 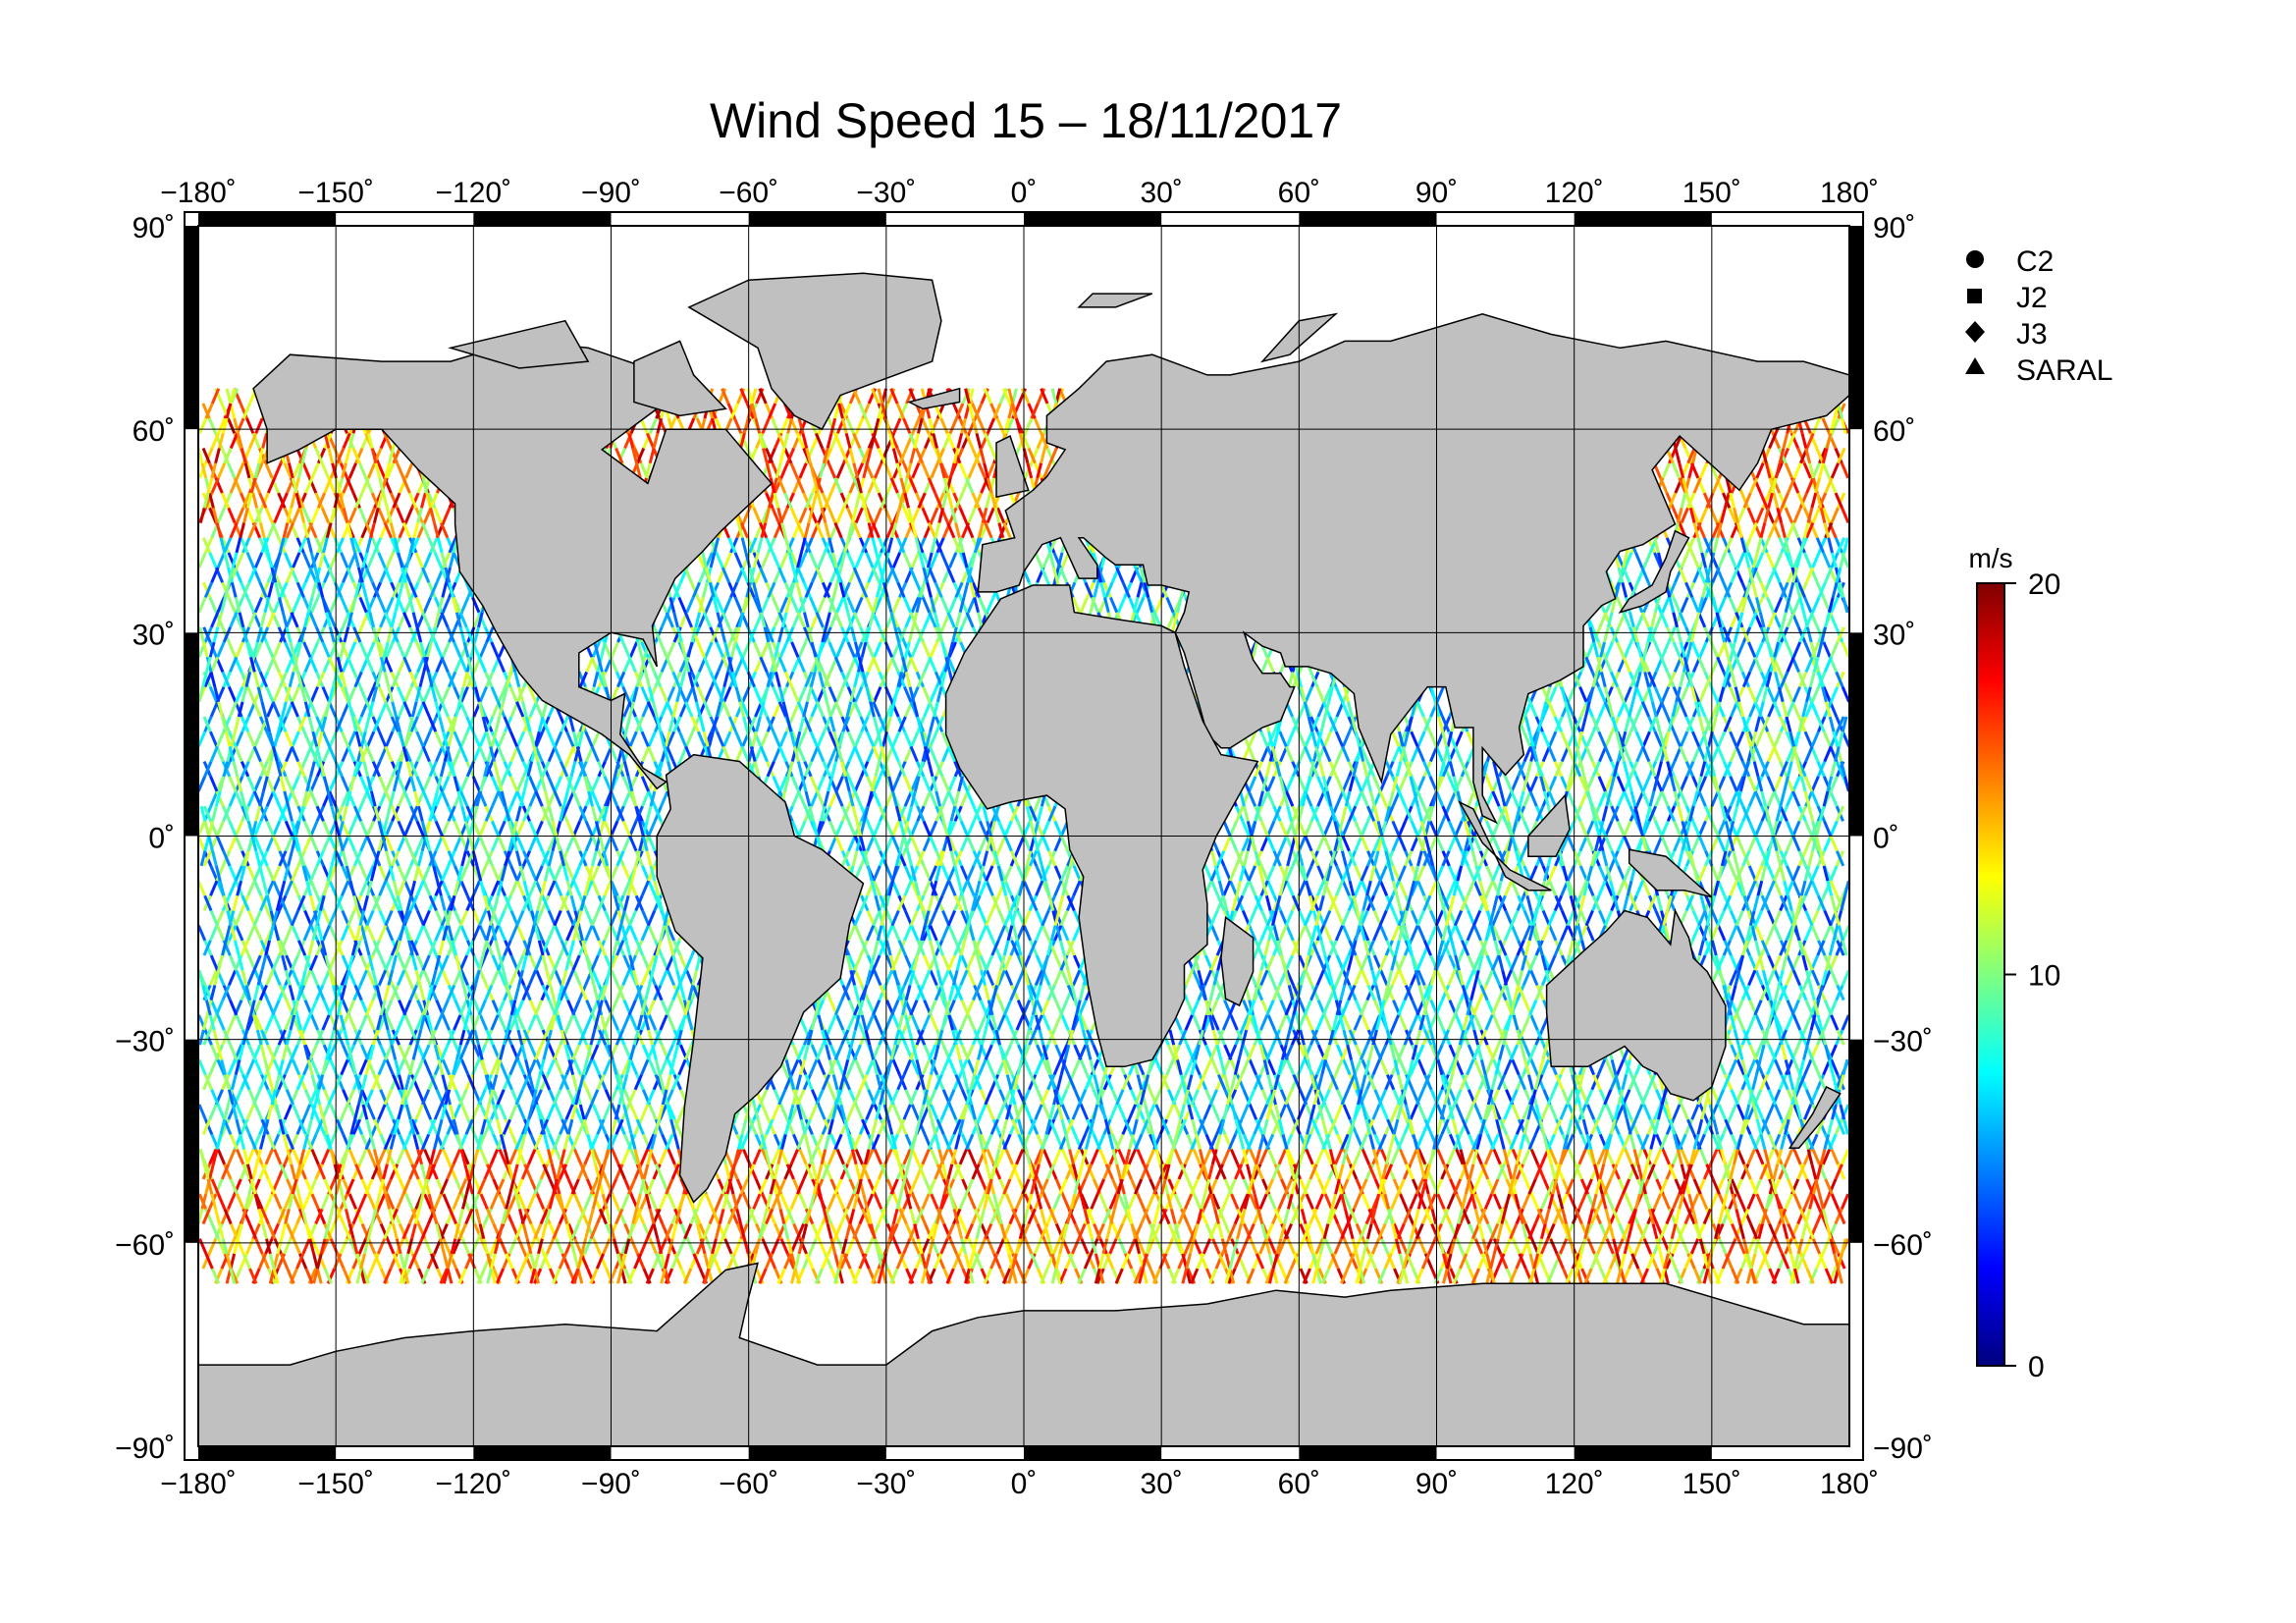 What do you see at coordinates (2044, 584) in the screenshot?
I see `colorbar-tick-label: 20` at bounding box center [2044, 584].